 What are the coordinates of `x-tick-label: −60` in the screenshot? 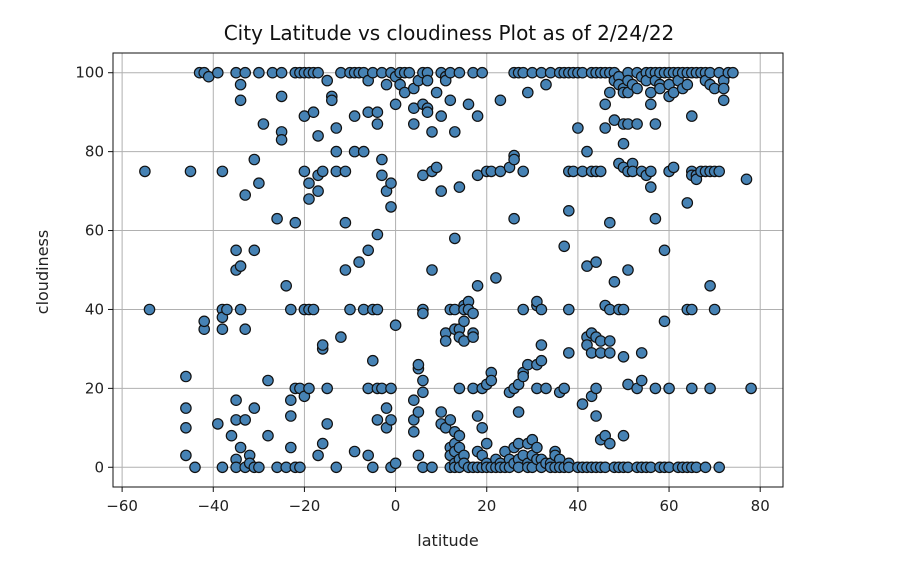 It's located at (122, 506).